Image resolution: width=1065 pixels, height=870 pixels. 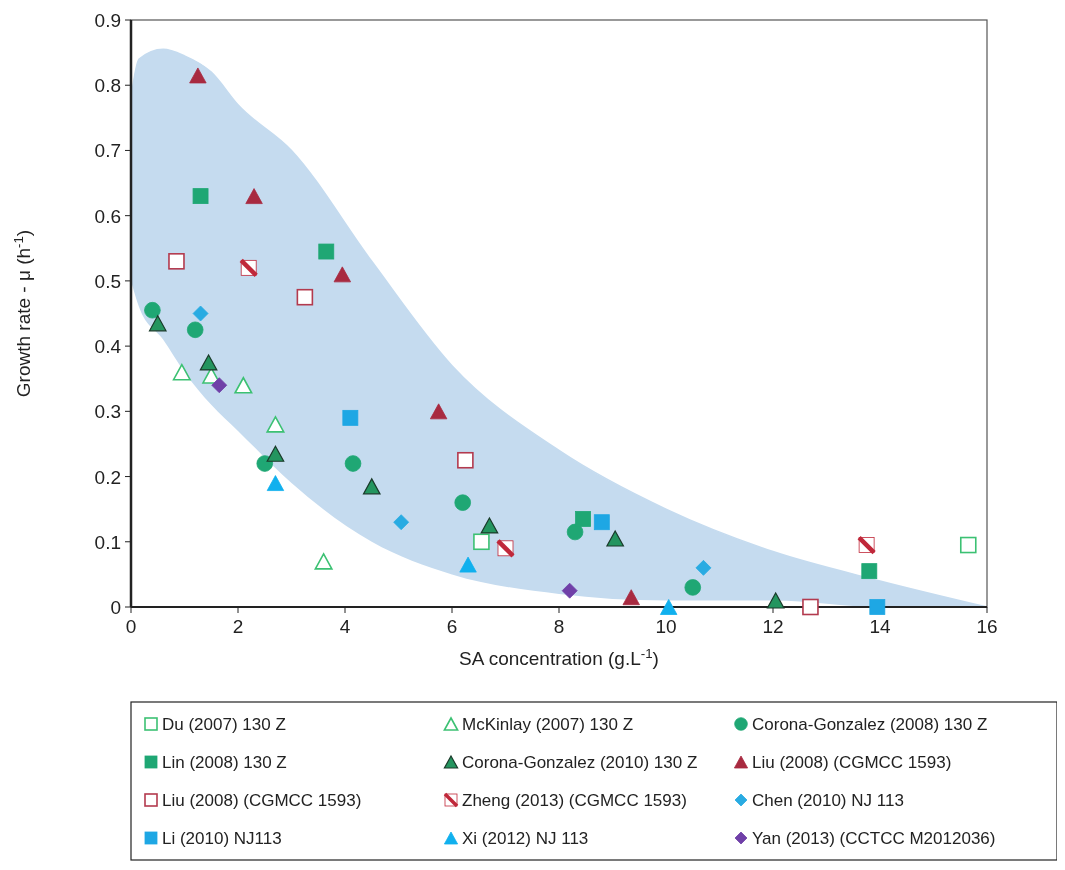 I want to click on y-tick-label: 0, so click(x=115, y=607).